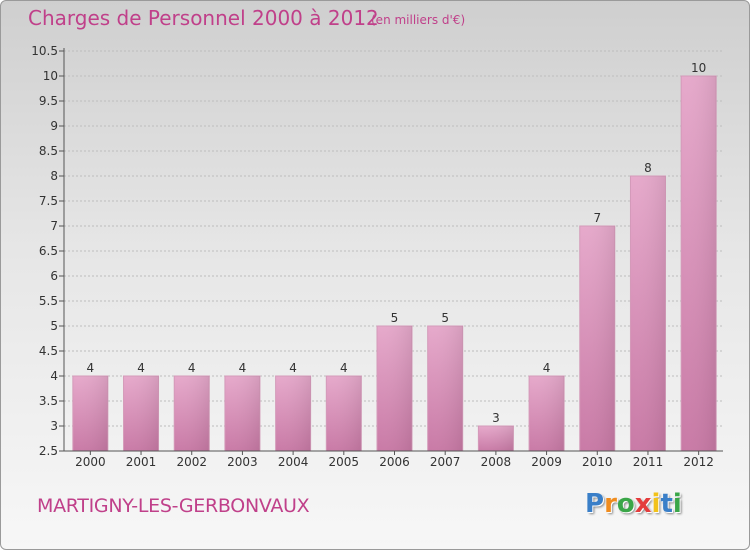 The image size is (750, 550). What do you see at coordinates (242, 413) in the screenshot?
I see `bar-shade-2003` at bounding box center [242, 413].